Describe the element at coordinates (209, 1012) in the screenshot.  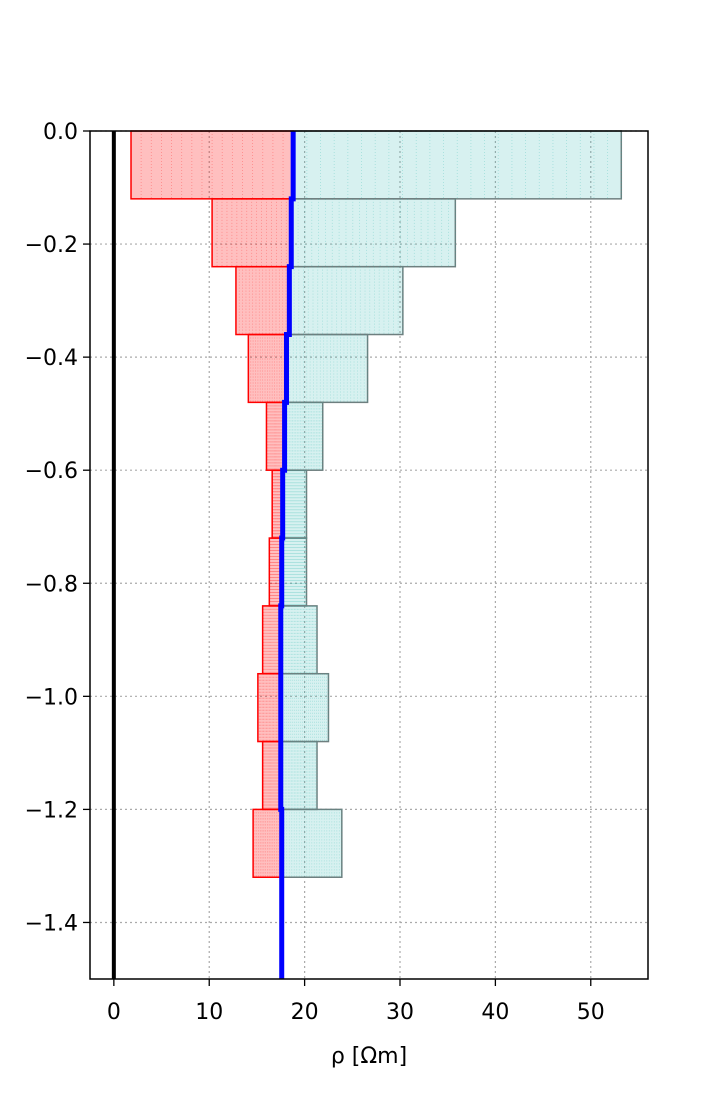
I see `x-tick-label: 10` at that location.